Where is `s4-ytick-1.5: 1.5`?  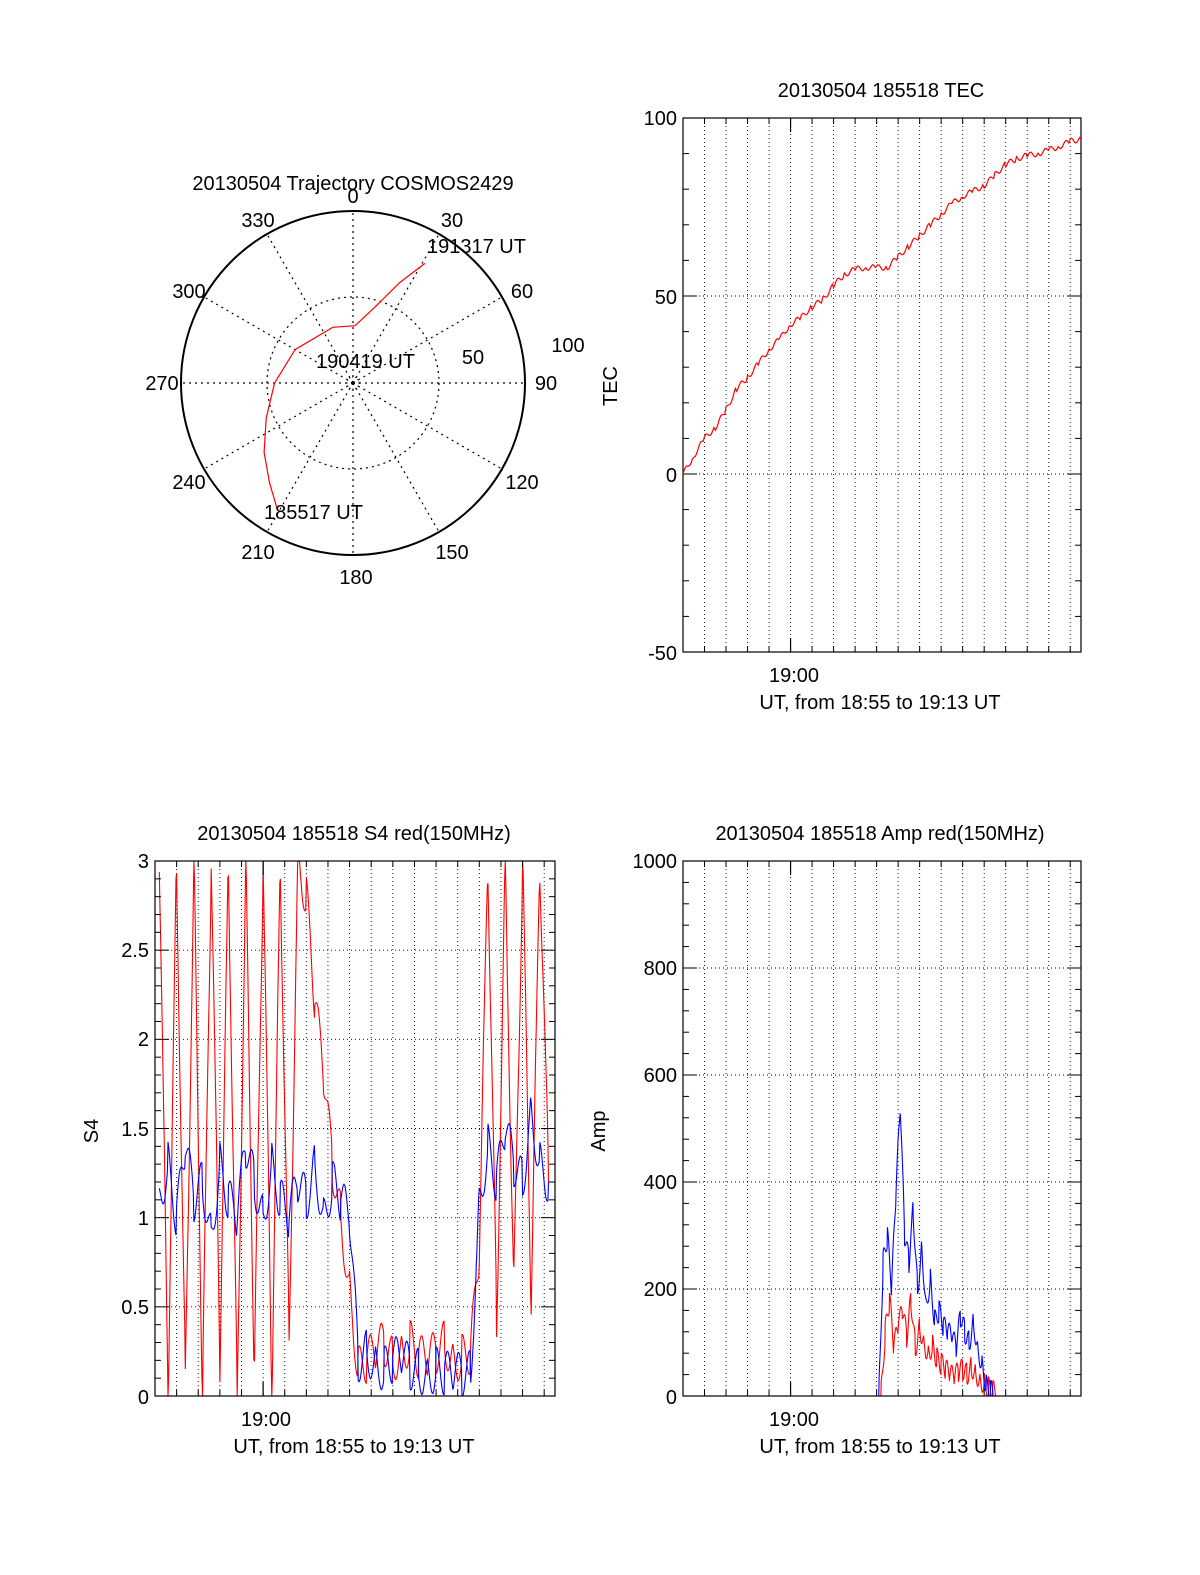
s4-ytick-1.5: 1.5 is located at coordinates (135, 1130).